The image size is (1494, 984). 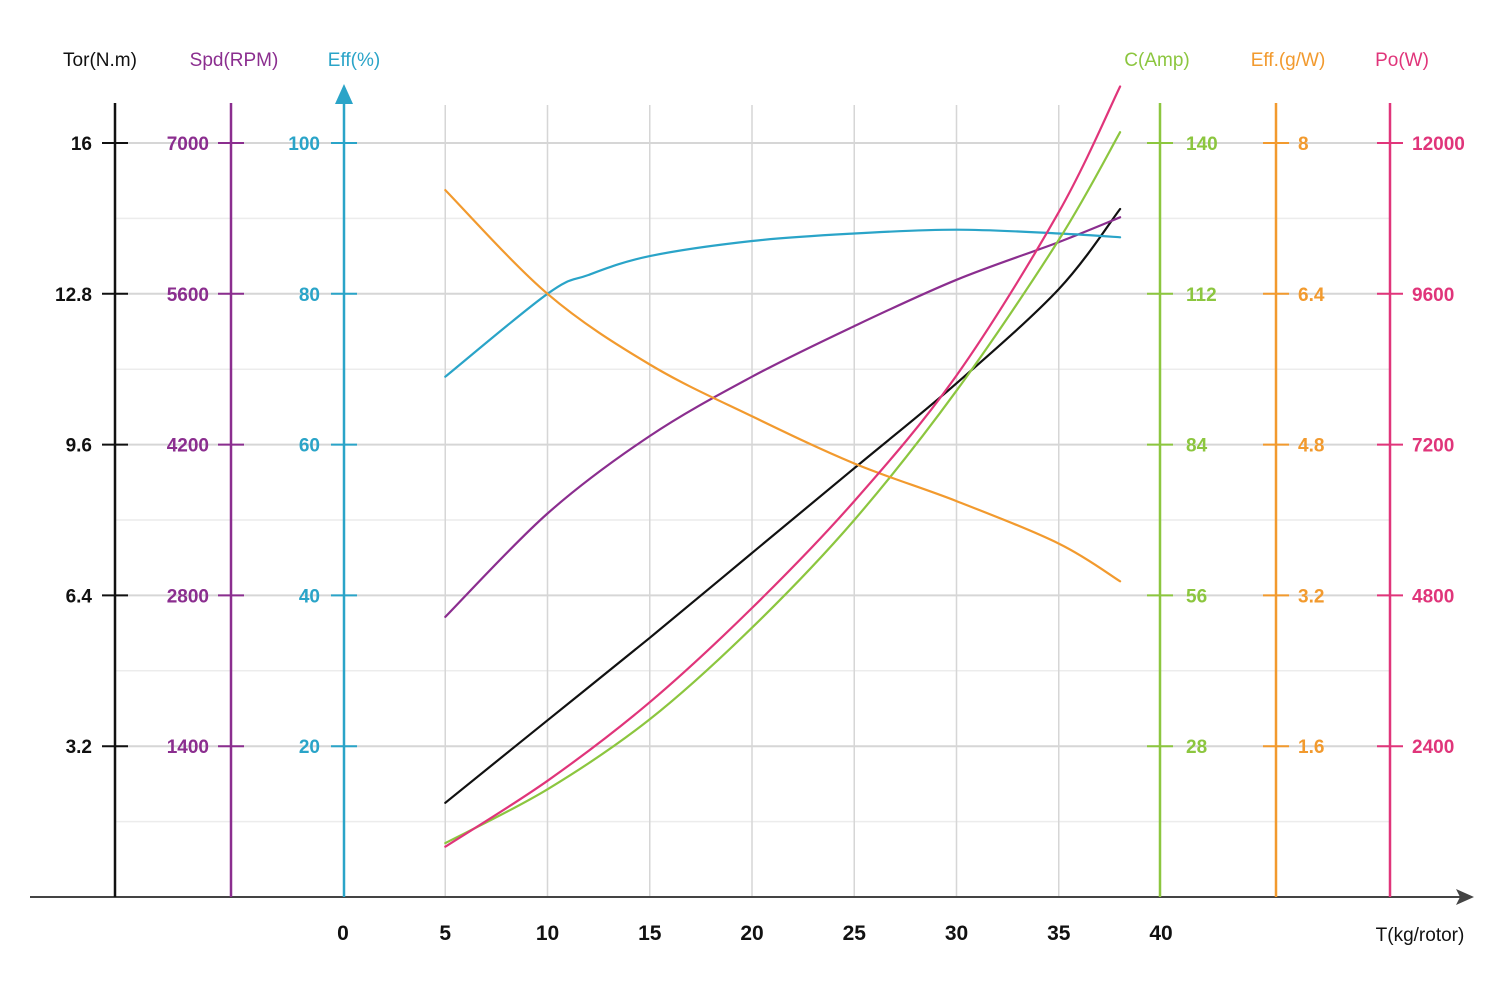 What do you see at coordinates (188, 596) in the screenshot?
I see `tick-label-spd: 2800` at bounding box center [188, 596].